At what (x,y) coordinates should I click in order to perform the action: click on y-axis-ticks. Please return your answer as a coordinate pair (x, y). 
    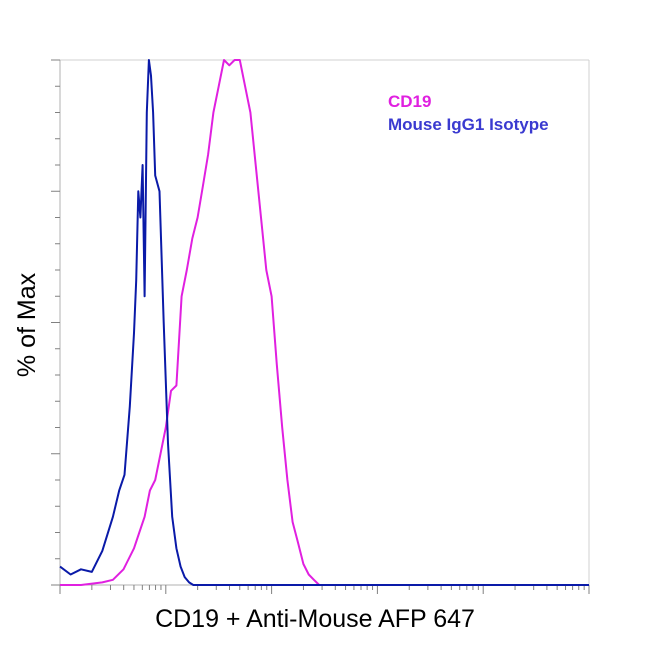
    Looking at the image, I should click on (55, 322).